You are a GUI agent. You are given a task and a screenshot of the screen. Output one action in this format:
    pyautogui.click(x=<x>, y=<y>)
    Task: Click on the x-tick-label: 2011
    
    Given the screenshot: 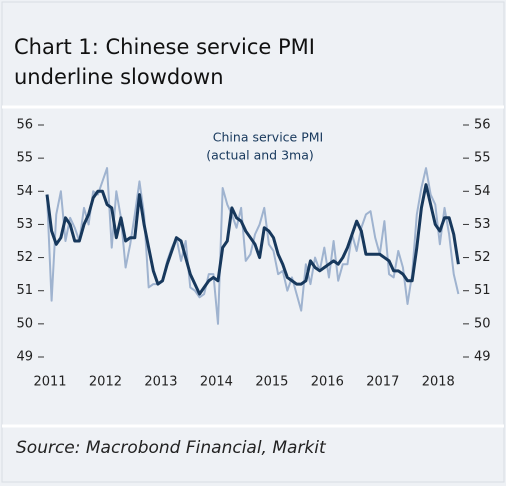 What is the action you would take?
    pyautogui.click(x=49, y=382)
    